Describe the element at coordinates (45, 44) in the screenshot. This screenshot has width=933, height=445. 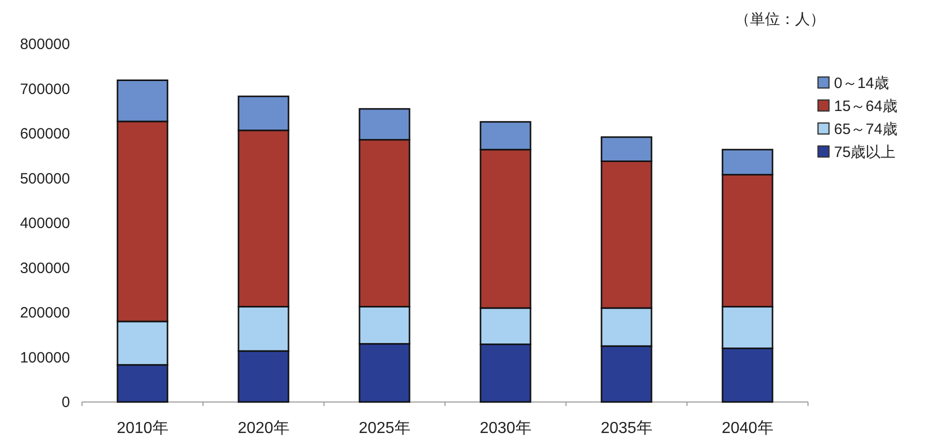
I see `y-tick-label: 800000` at that location.